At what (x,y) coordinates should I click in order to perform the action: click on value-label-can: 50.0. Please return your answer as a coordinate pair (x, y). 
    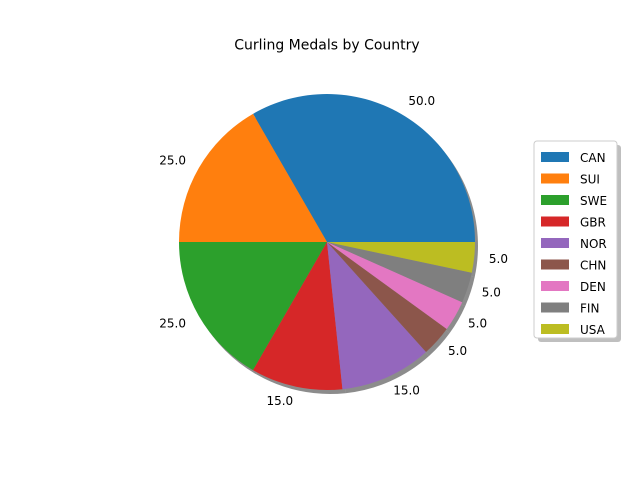
    Looking at the image, I should click on (421, 101).